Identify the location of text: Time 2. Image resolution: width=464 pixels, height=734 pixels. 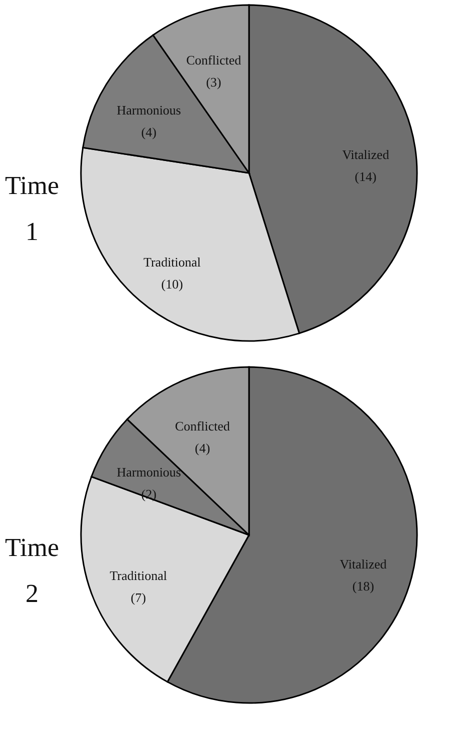
(32, 570).